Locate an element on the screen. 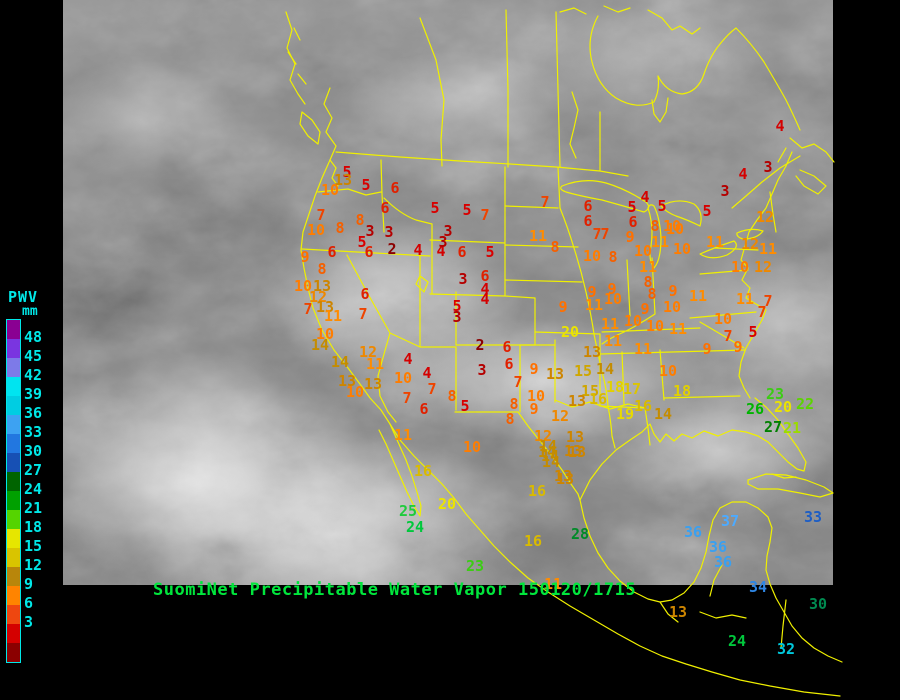 The width and height of the screenshot is (900, 700). legend-tick: 6 is located at coordinates (29, 603).